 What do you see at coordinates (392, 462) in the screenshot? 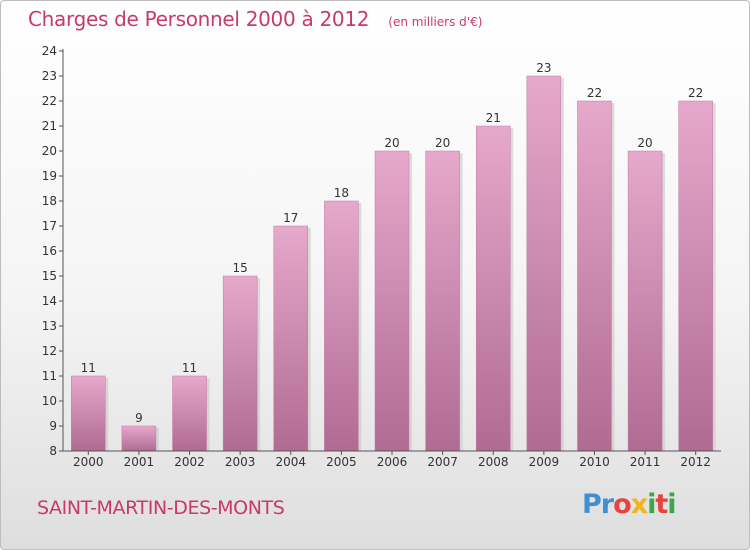
I see `x-tick-label-2006: 2006` at bounding box center [392, 462].